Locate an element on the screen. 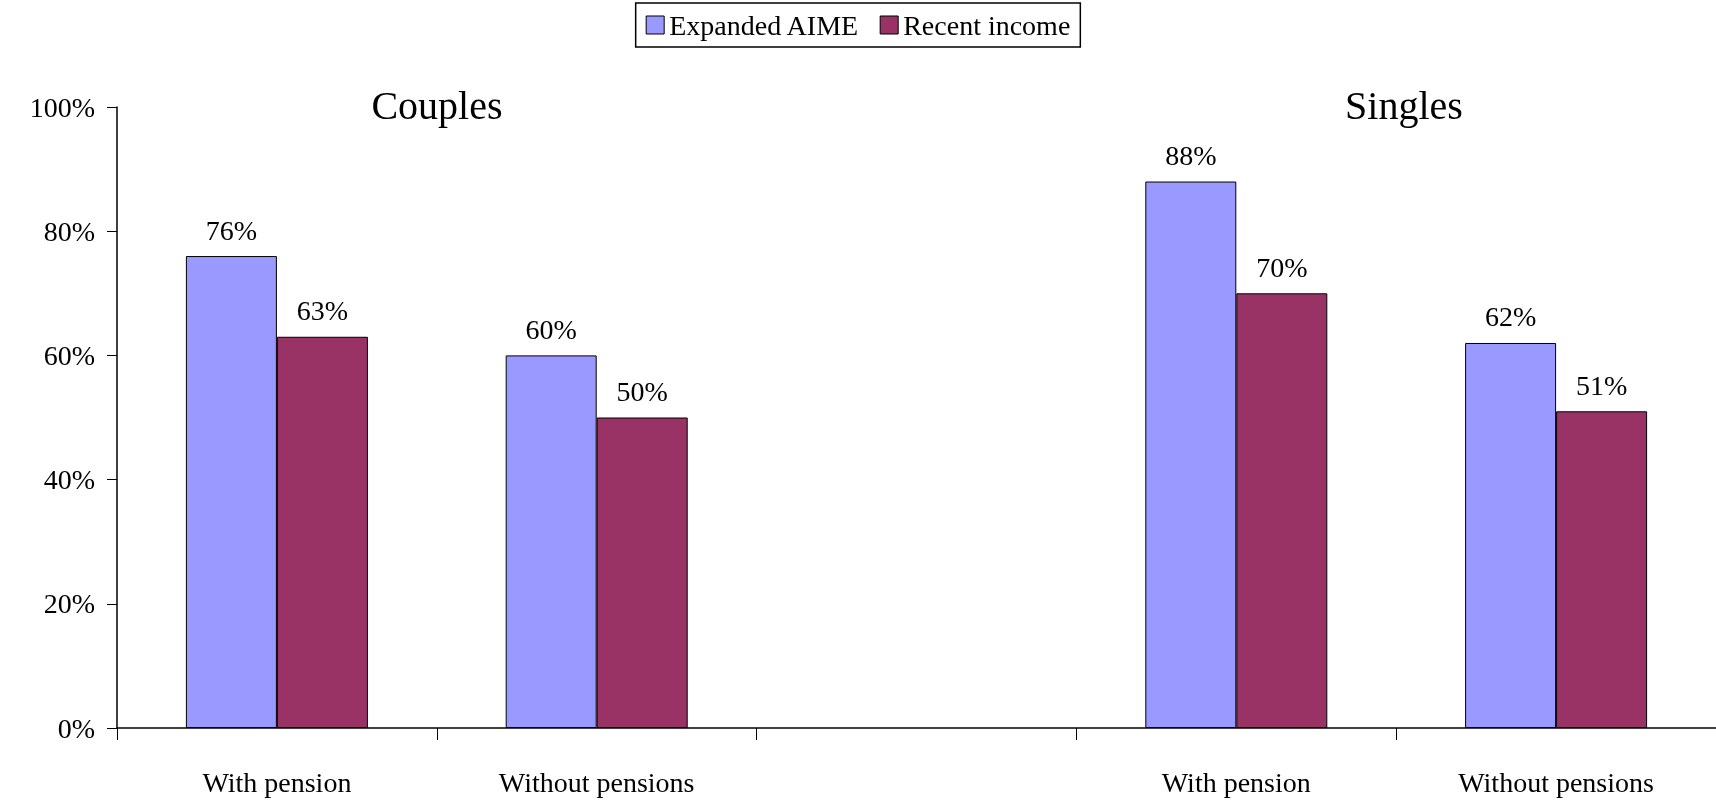 This screenshot has height=807, width=1716. data-label: 50% is located at coordinates (642, 391).